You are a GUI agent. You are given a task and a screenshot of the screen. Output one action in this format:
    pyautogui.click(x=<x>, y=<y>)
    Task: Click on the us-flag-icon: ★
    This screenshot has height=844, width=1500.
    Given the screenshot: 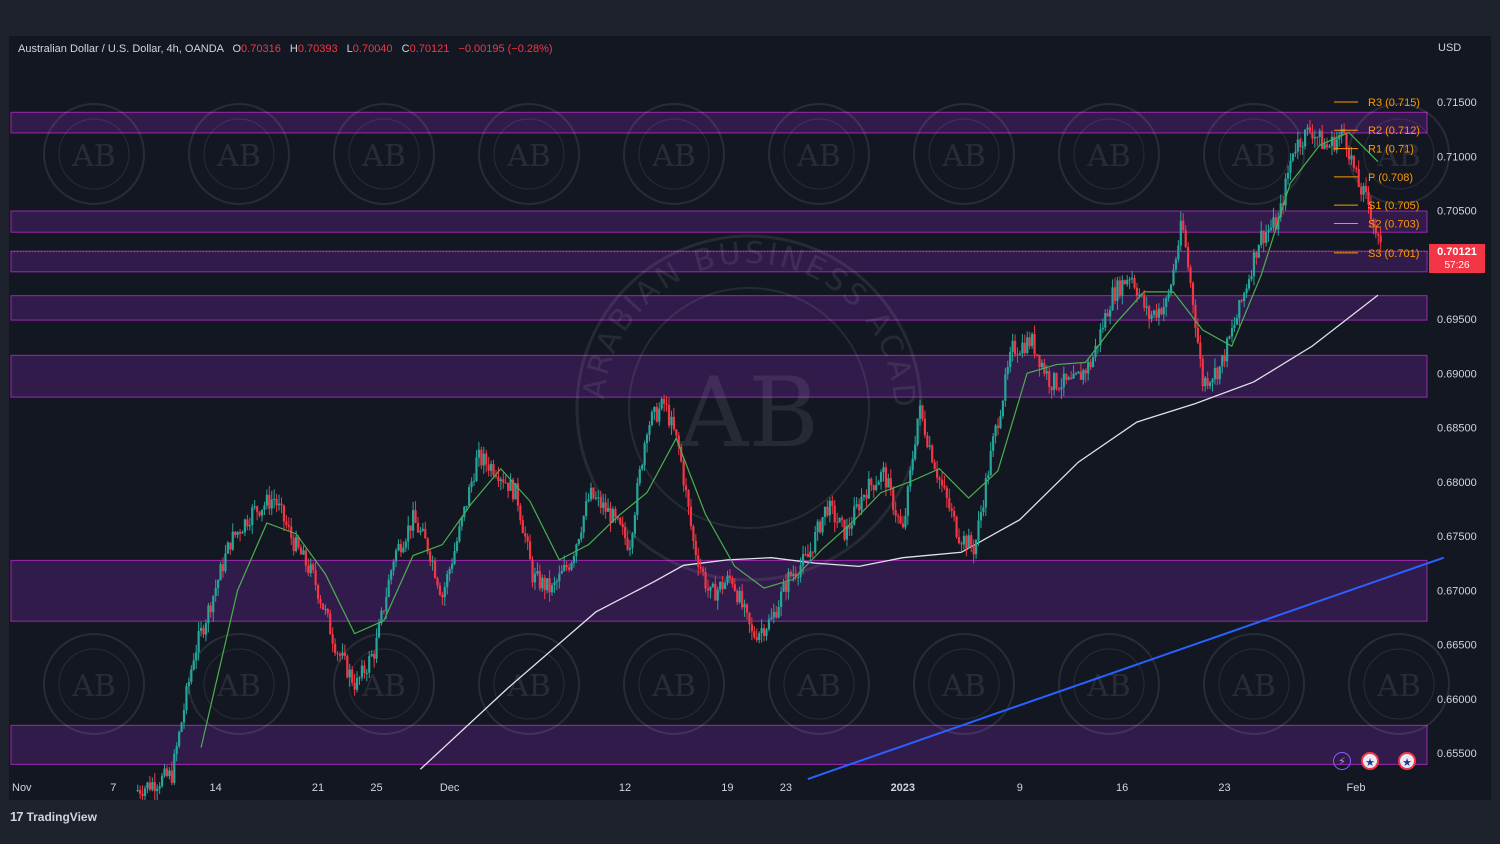 What is the action you would take?
    pyautogui.click(x=1370, y=761)
    